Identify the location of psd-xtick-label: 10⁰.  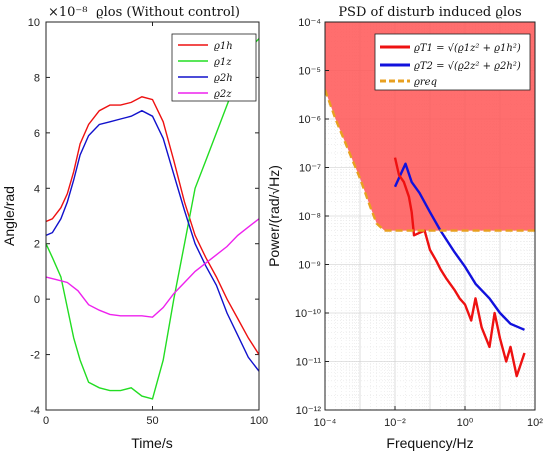
(465, 423).